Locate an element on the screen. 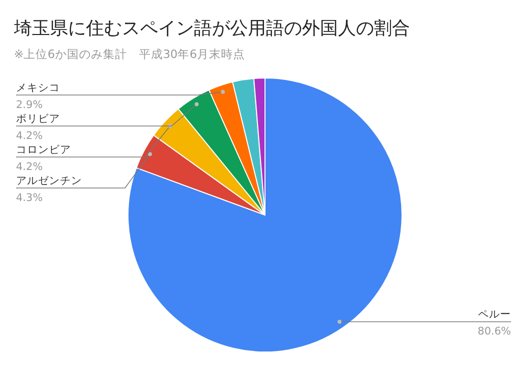 The height and width of the screenshot is (371, 529). data-label: 80.6% is located at coordinates (495, 332).